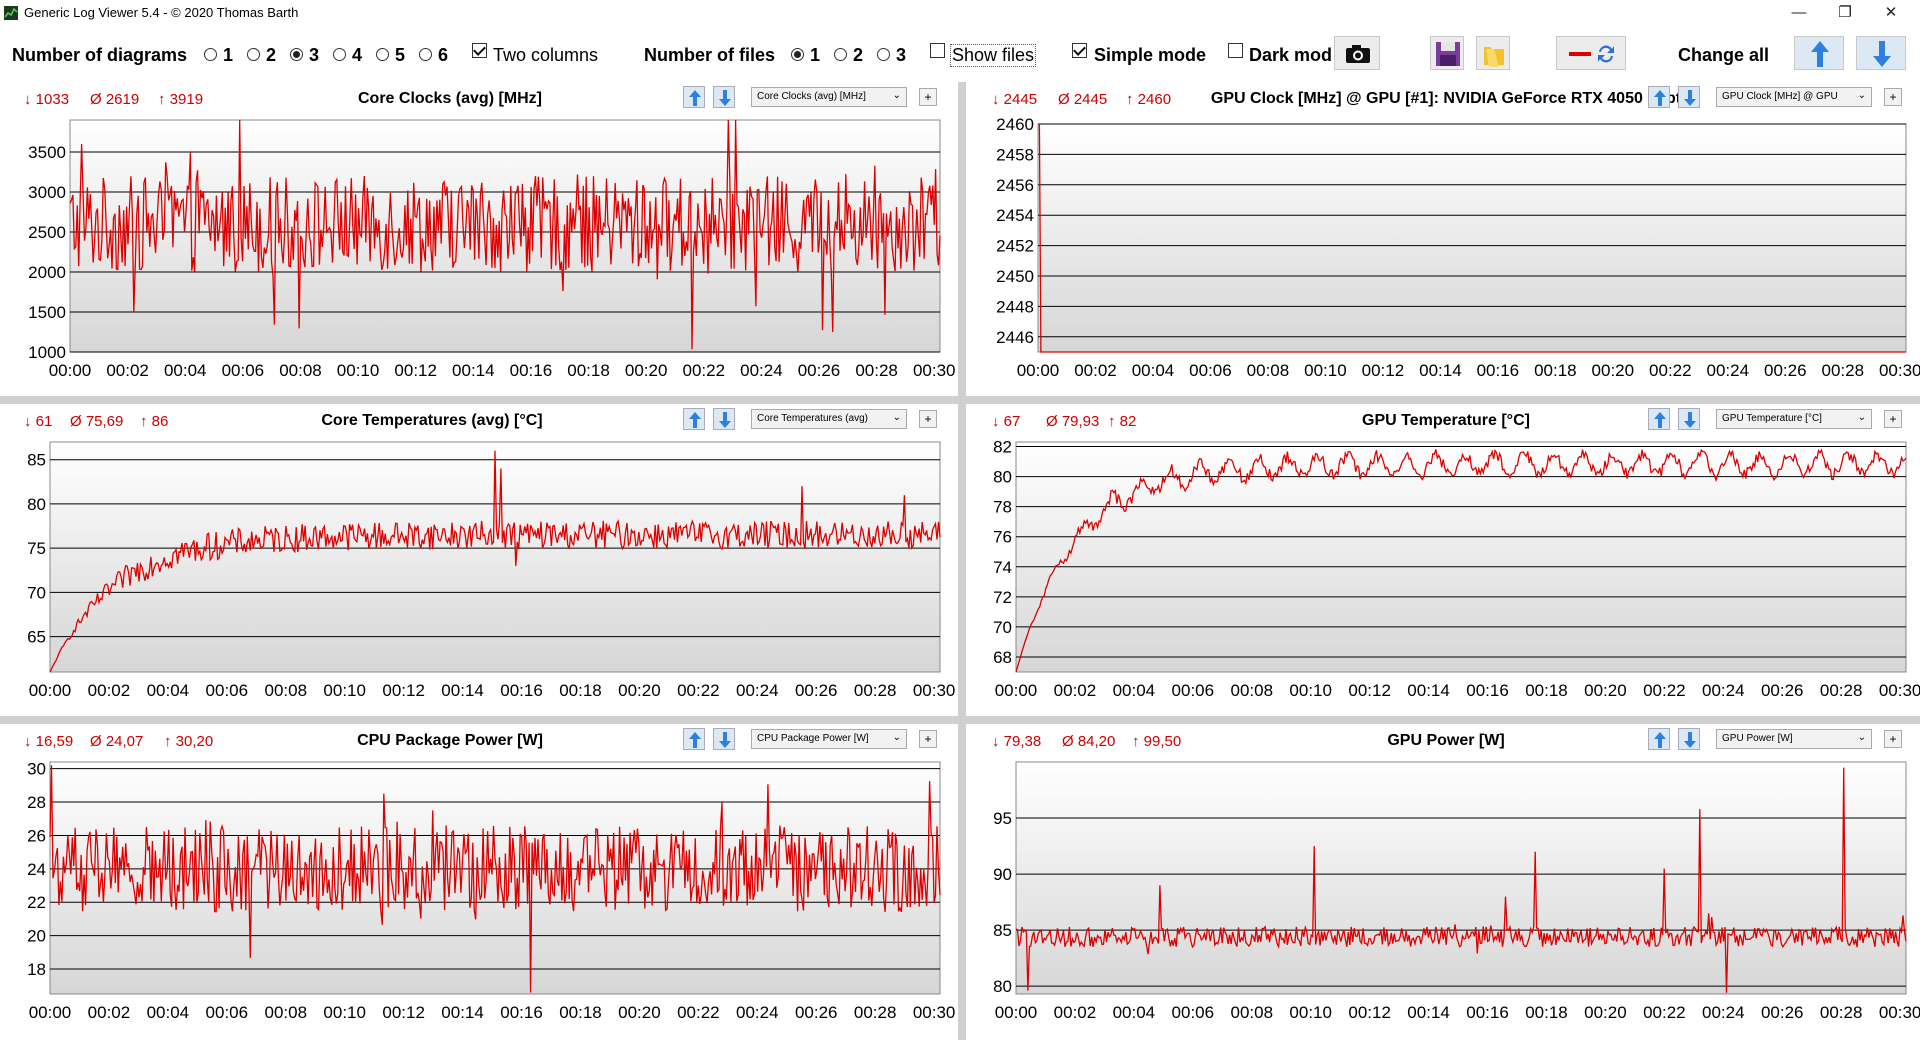  Describe the element at coordinates (1799, 12) in the screenshot. I see `minimize-button: —` at that location.